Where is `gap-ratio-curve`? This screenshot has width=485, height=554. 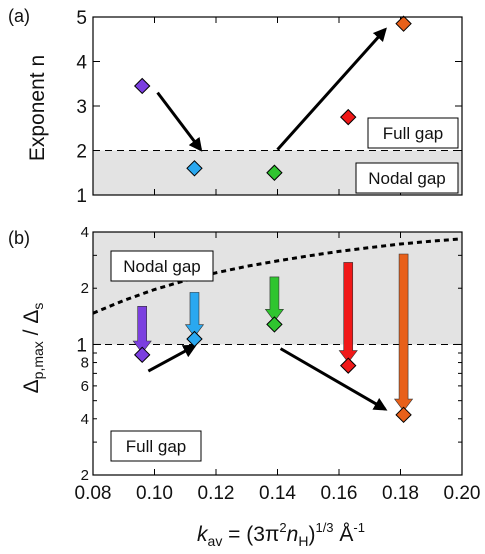
gap-ratio-curve is located at coordinates (277, 276).